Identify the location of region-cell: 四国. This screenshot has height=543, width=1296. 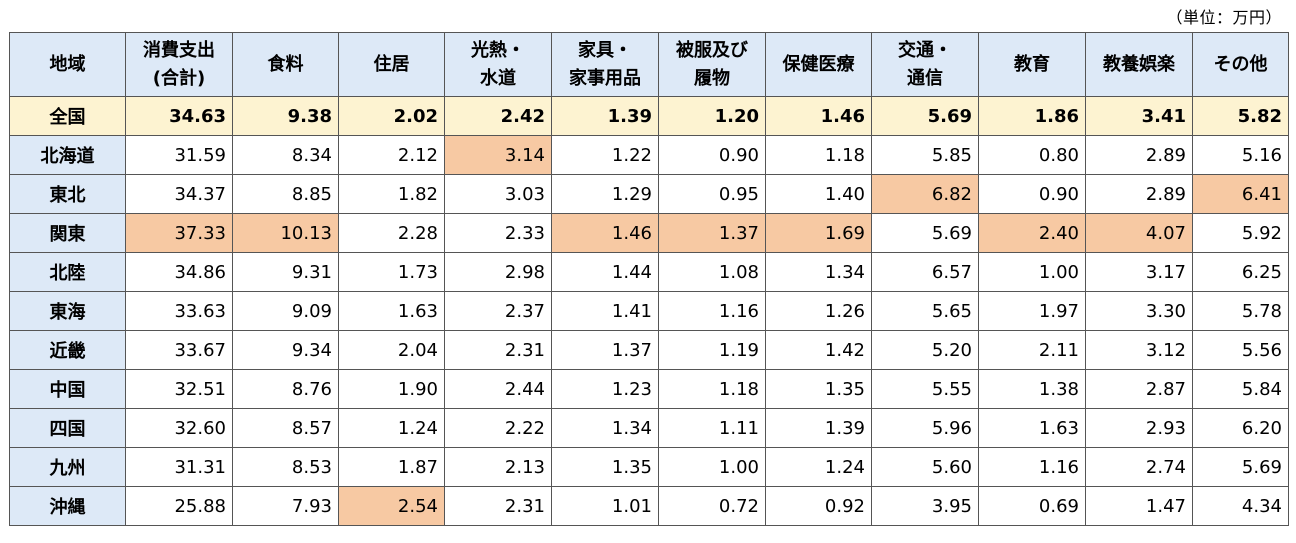
(67, 428).